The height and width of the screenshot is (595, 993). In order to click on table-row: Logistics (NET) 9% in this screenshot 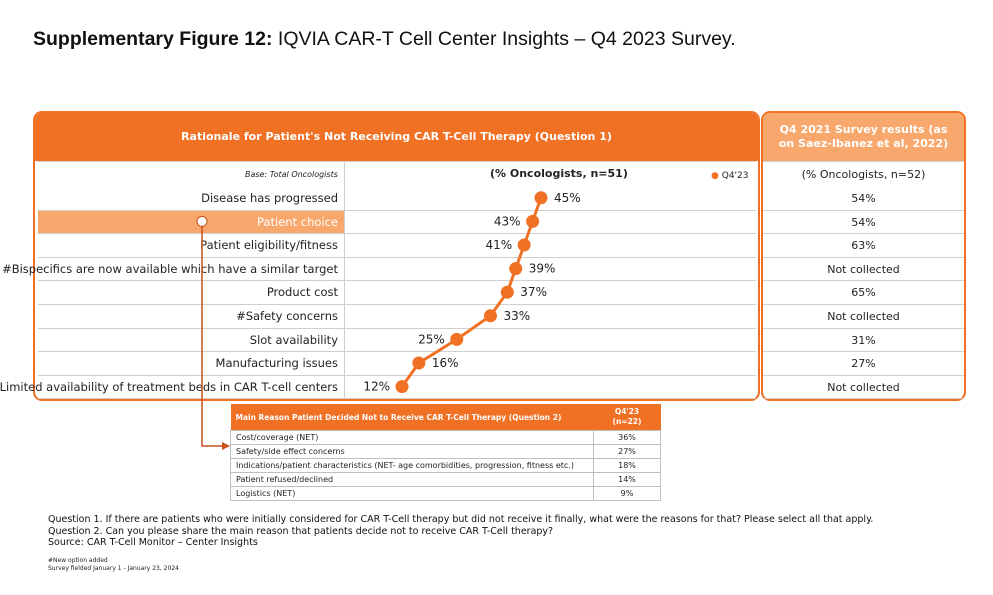, I will do `click(445, 493)`.